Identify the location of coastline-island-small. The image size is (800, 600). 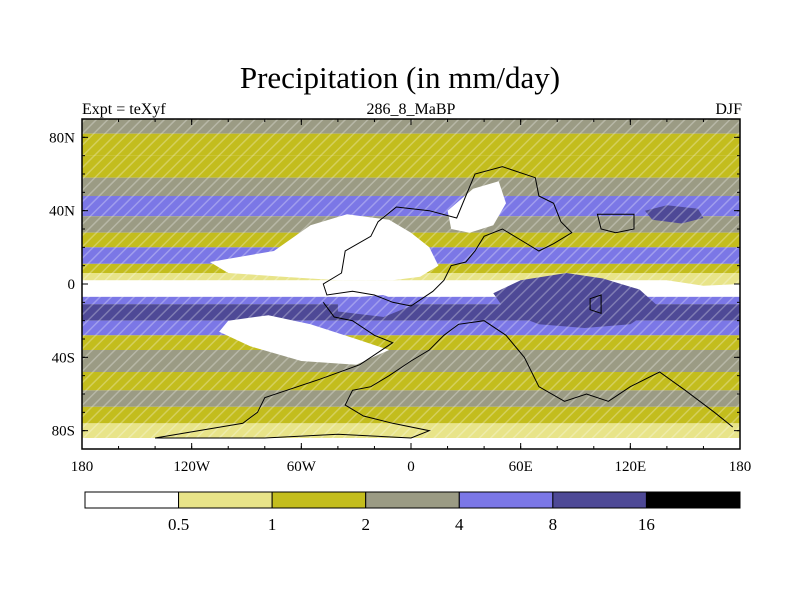
(595, 304).